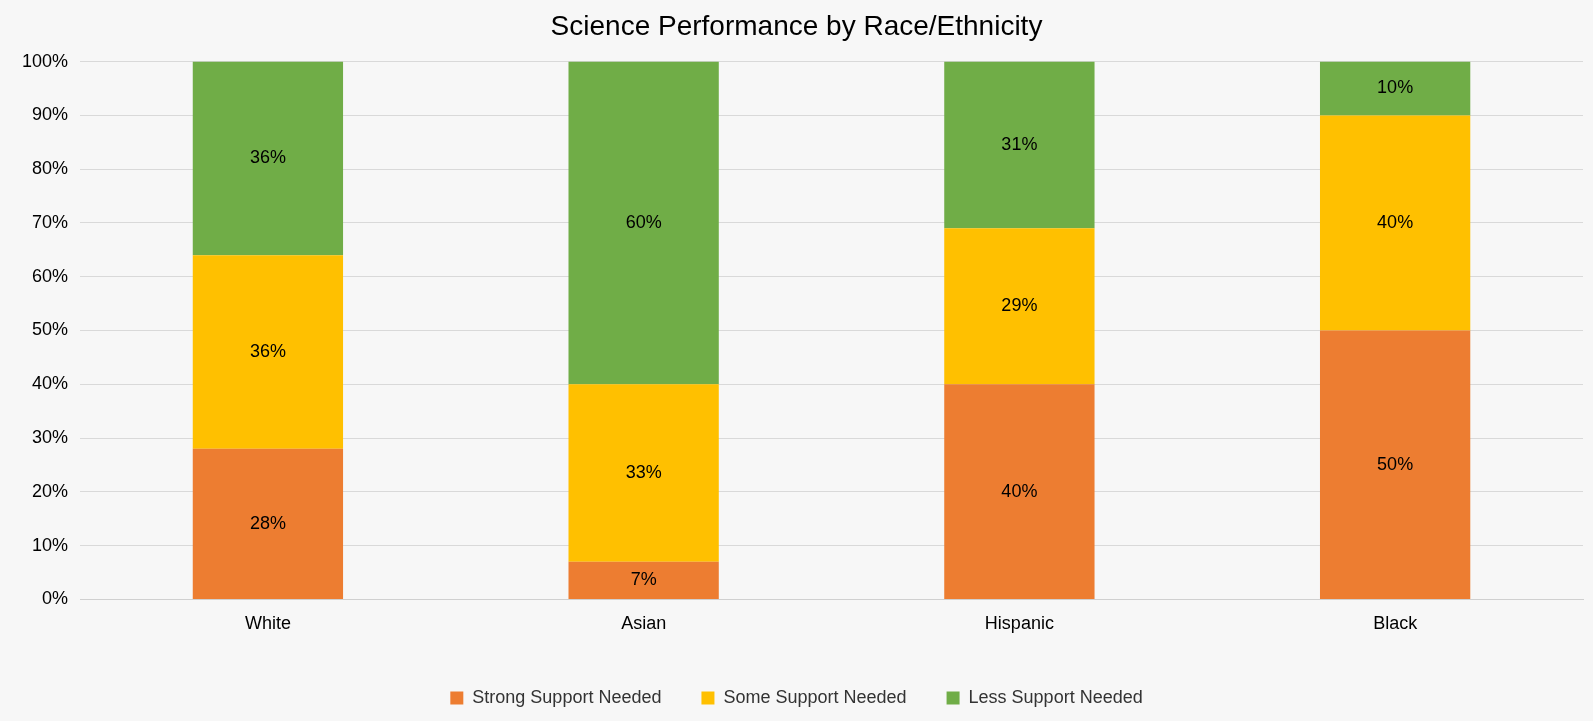 This screenshot has height=721, width=1593. What do you see at coordinates (50, 437) in the screenshot?
I see `y-tick-label: 30%` at bounding box center [50, 437].